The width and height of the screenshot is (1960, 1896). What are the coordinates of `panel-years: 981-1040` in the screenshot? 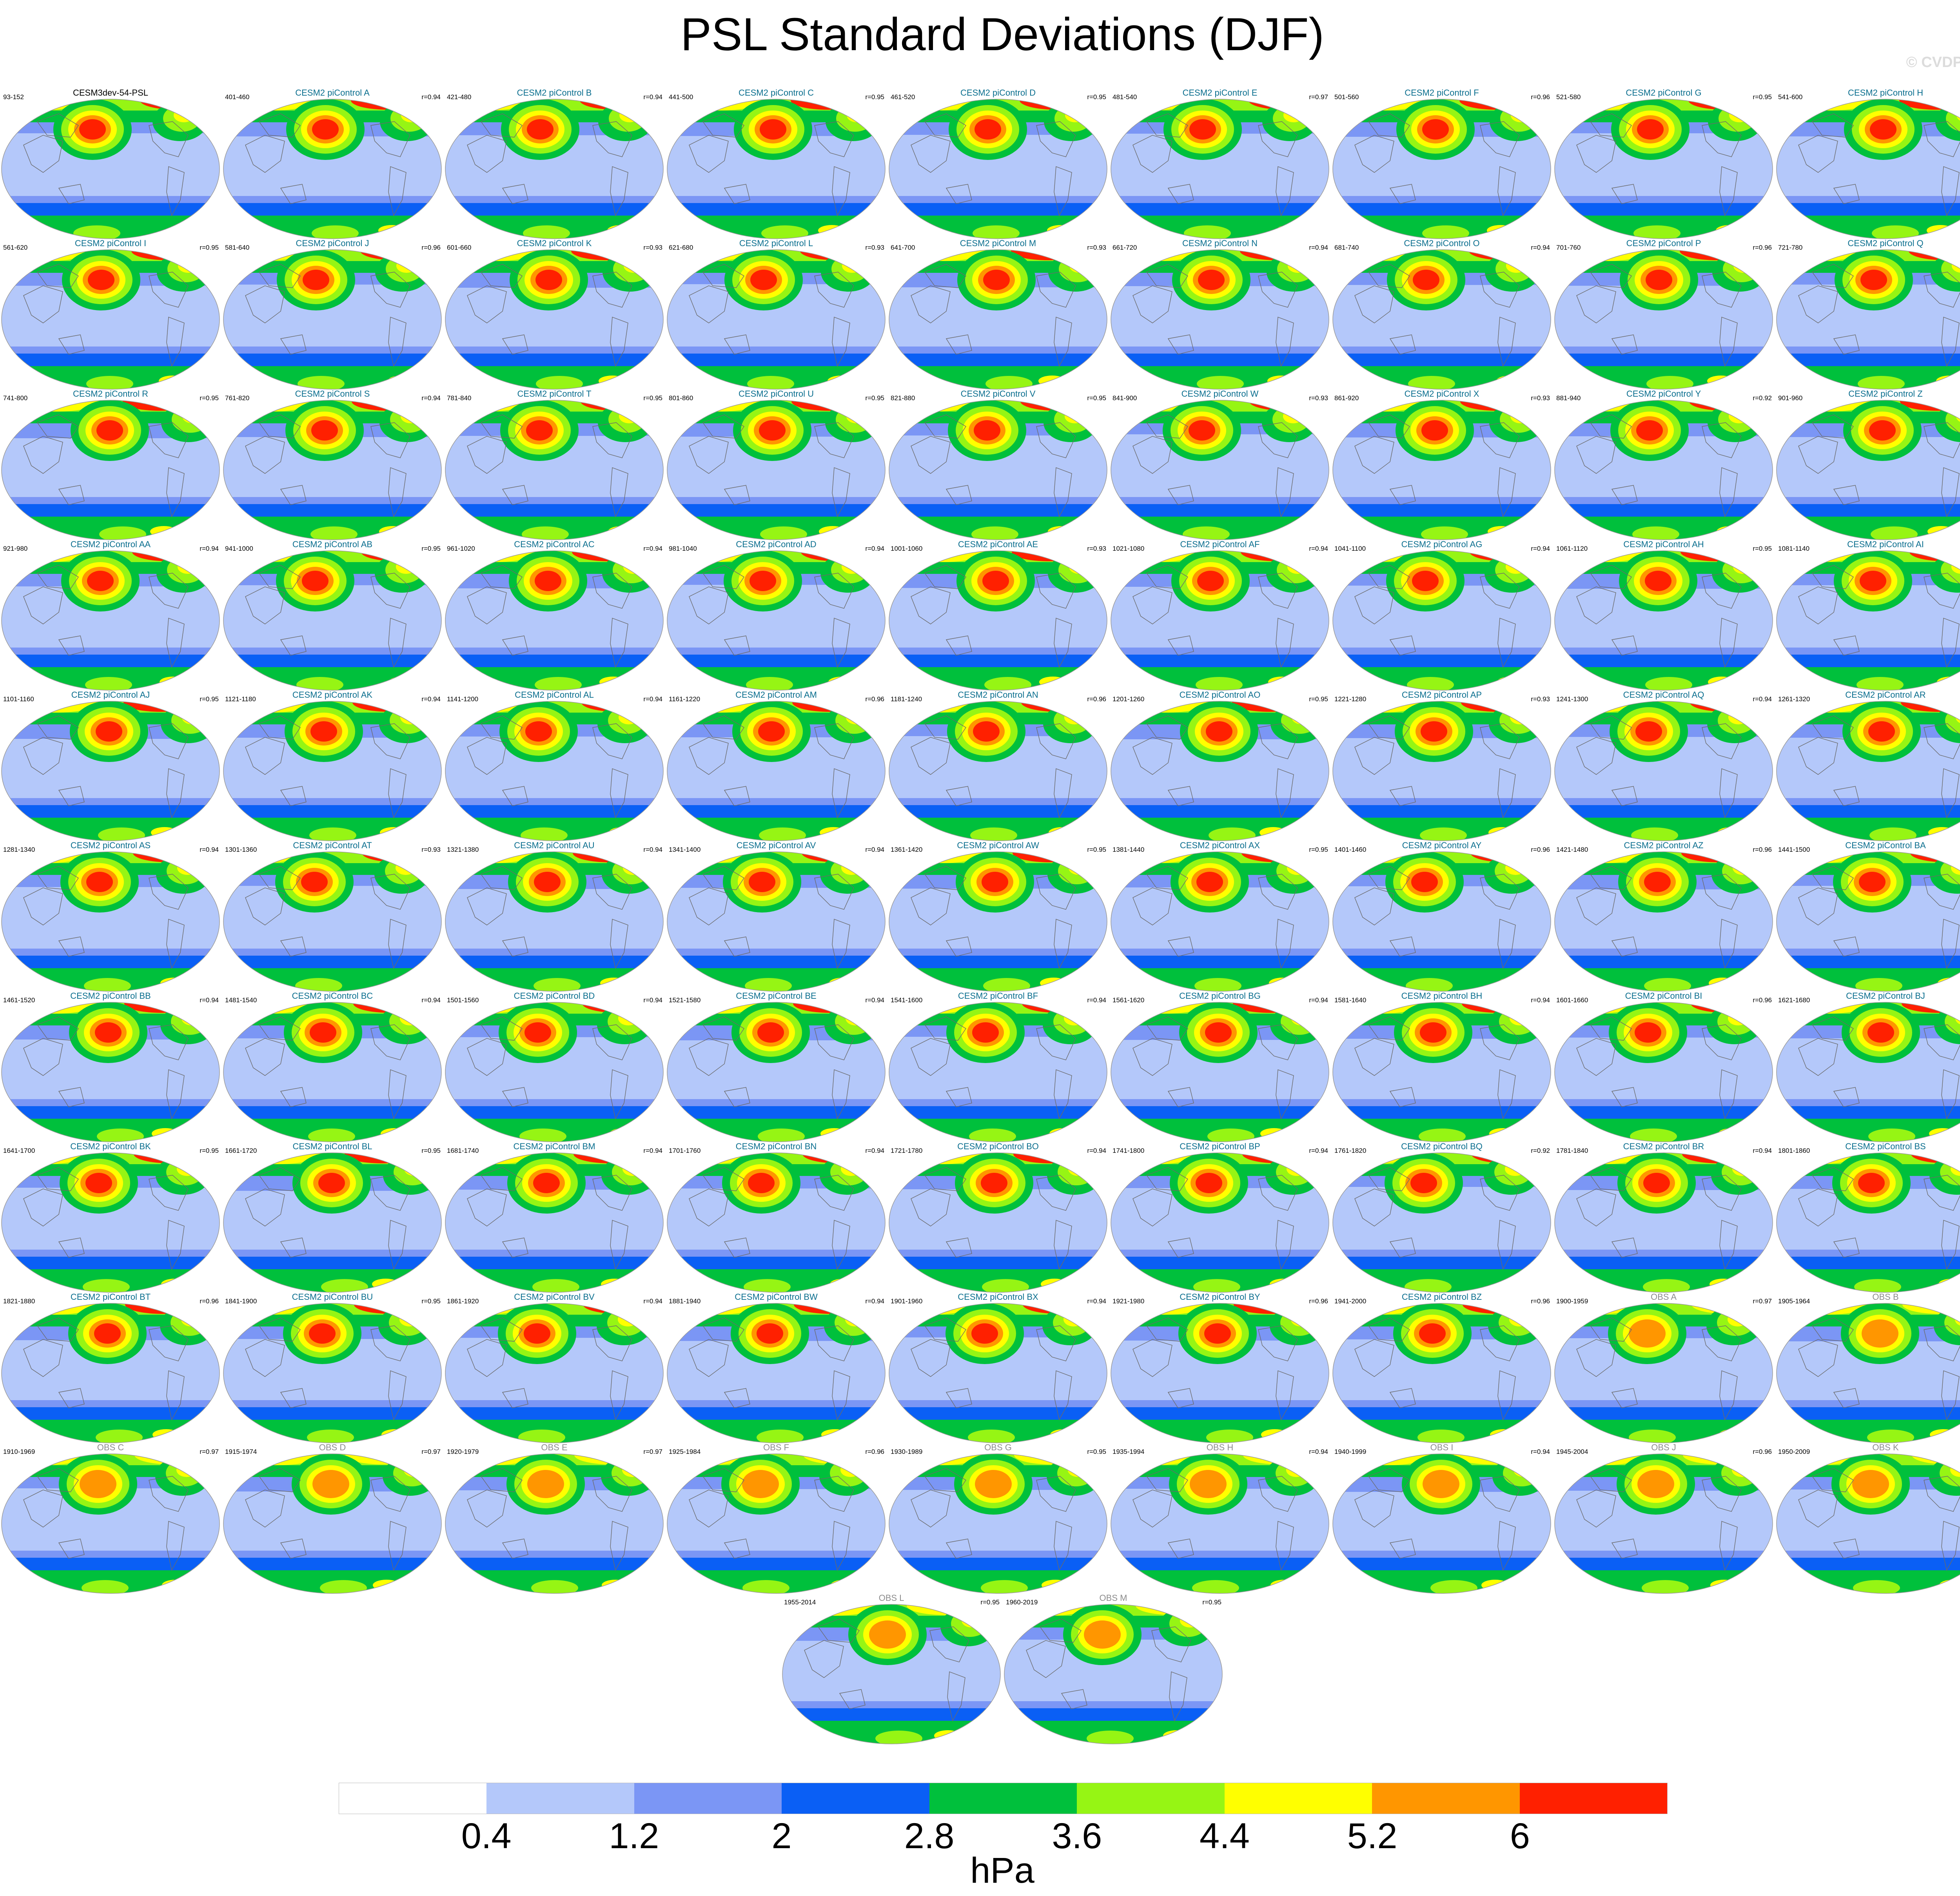 It's located at (683, 548).